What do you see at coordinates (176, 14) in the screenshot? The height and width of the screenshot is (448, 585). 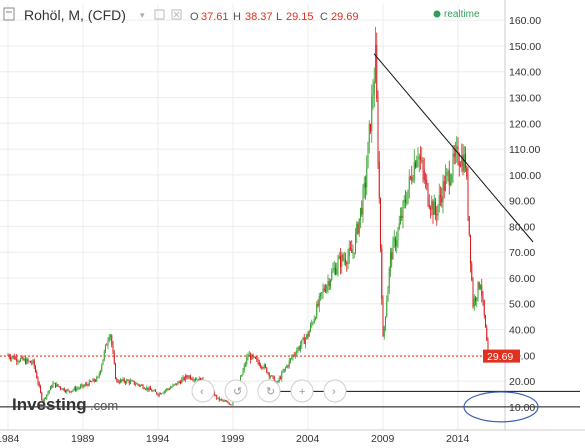 I see `close-icon` at bounding box center [176, 14].